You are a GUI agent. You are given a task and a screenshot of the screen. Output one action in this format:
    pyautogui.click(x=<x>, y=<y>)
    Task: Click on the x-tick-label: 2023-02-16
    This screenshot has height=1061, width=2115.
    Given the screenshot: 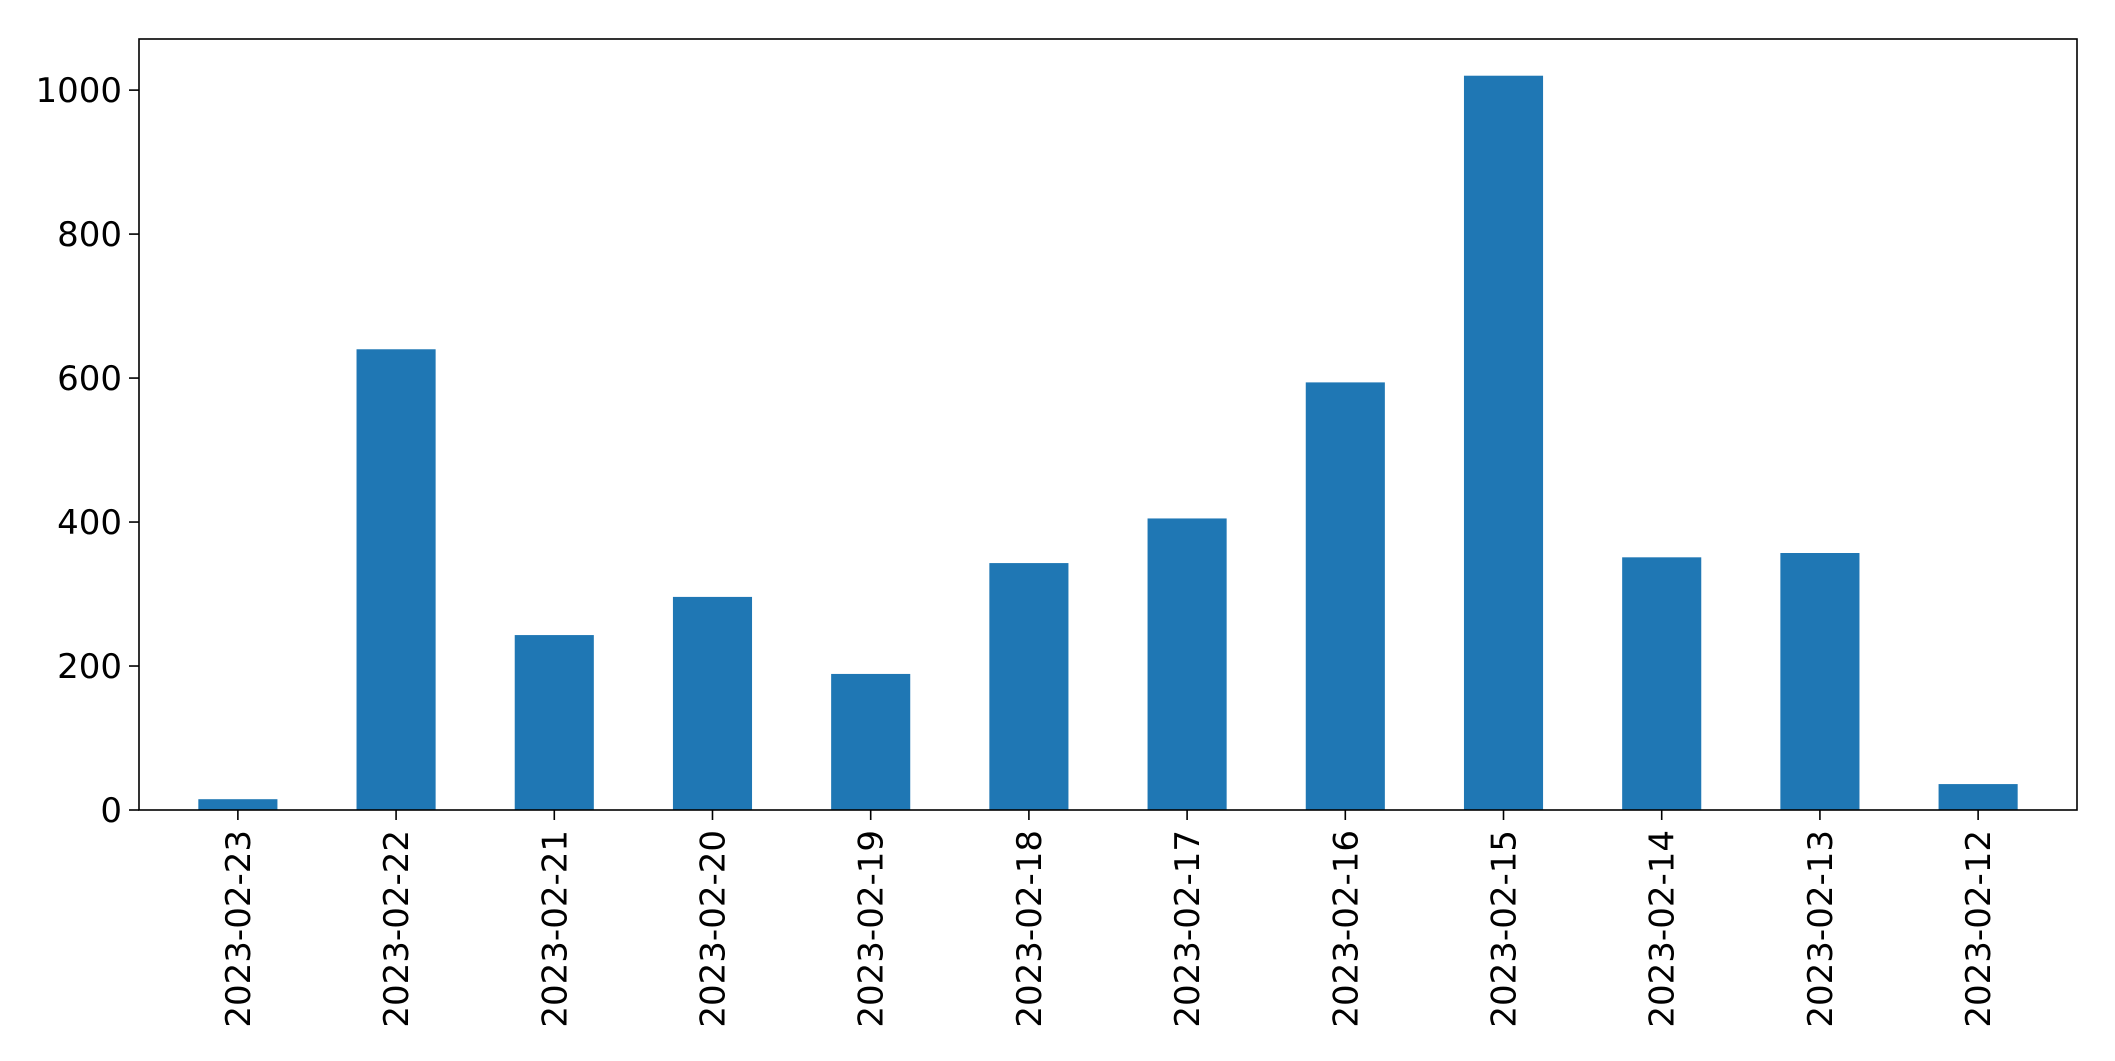 What is the action you would take?
    pyautogui.click(x=1346, y=929)
    